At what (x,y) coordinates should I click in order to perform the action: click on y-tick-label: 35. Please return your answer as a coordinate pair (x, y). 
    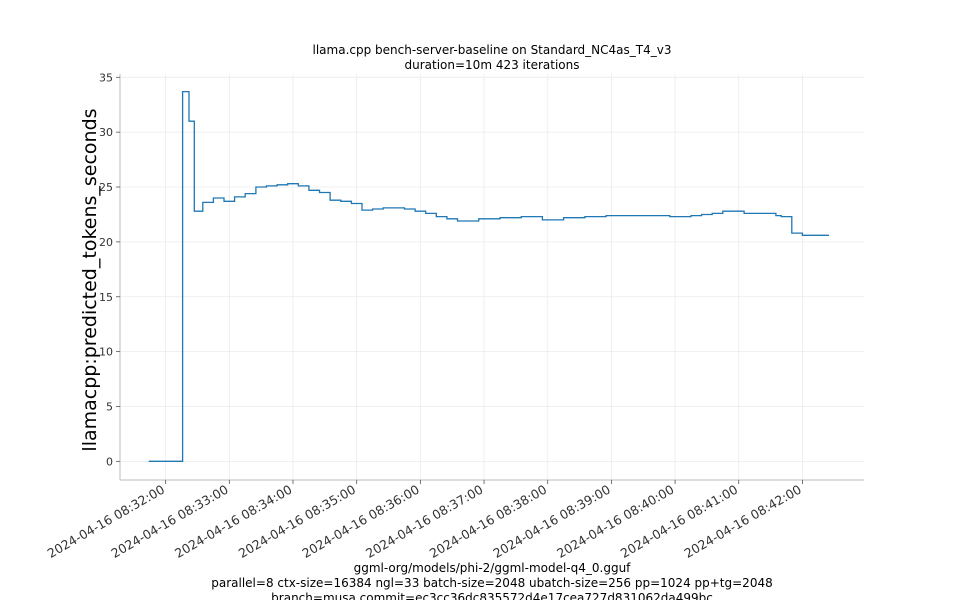
    Looking at the image, I should click on (106, 77).